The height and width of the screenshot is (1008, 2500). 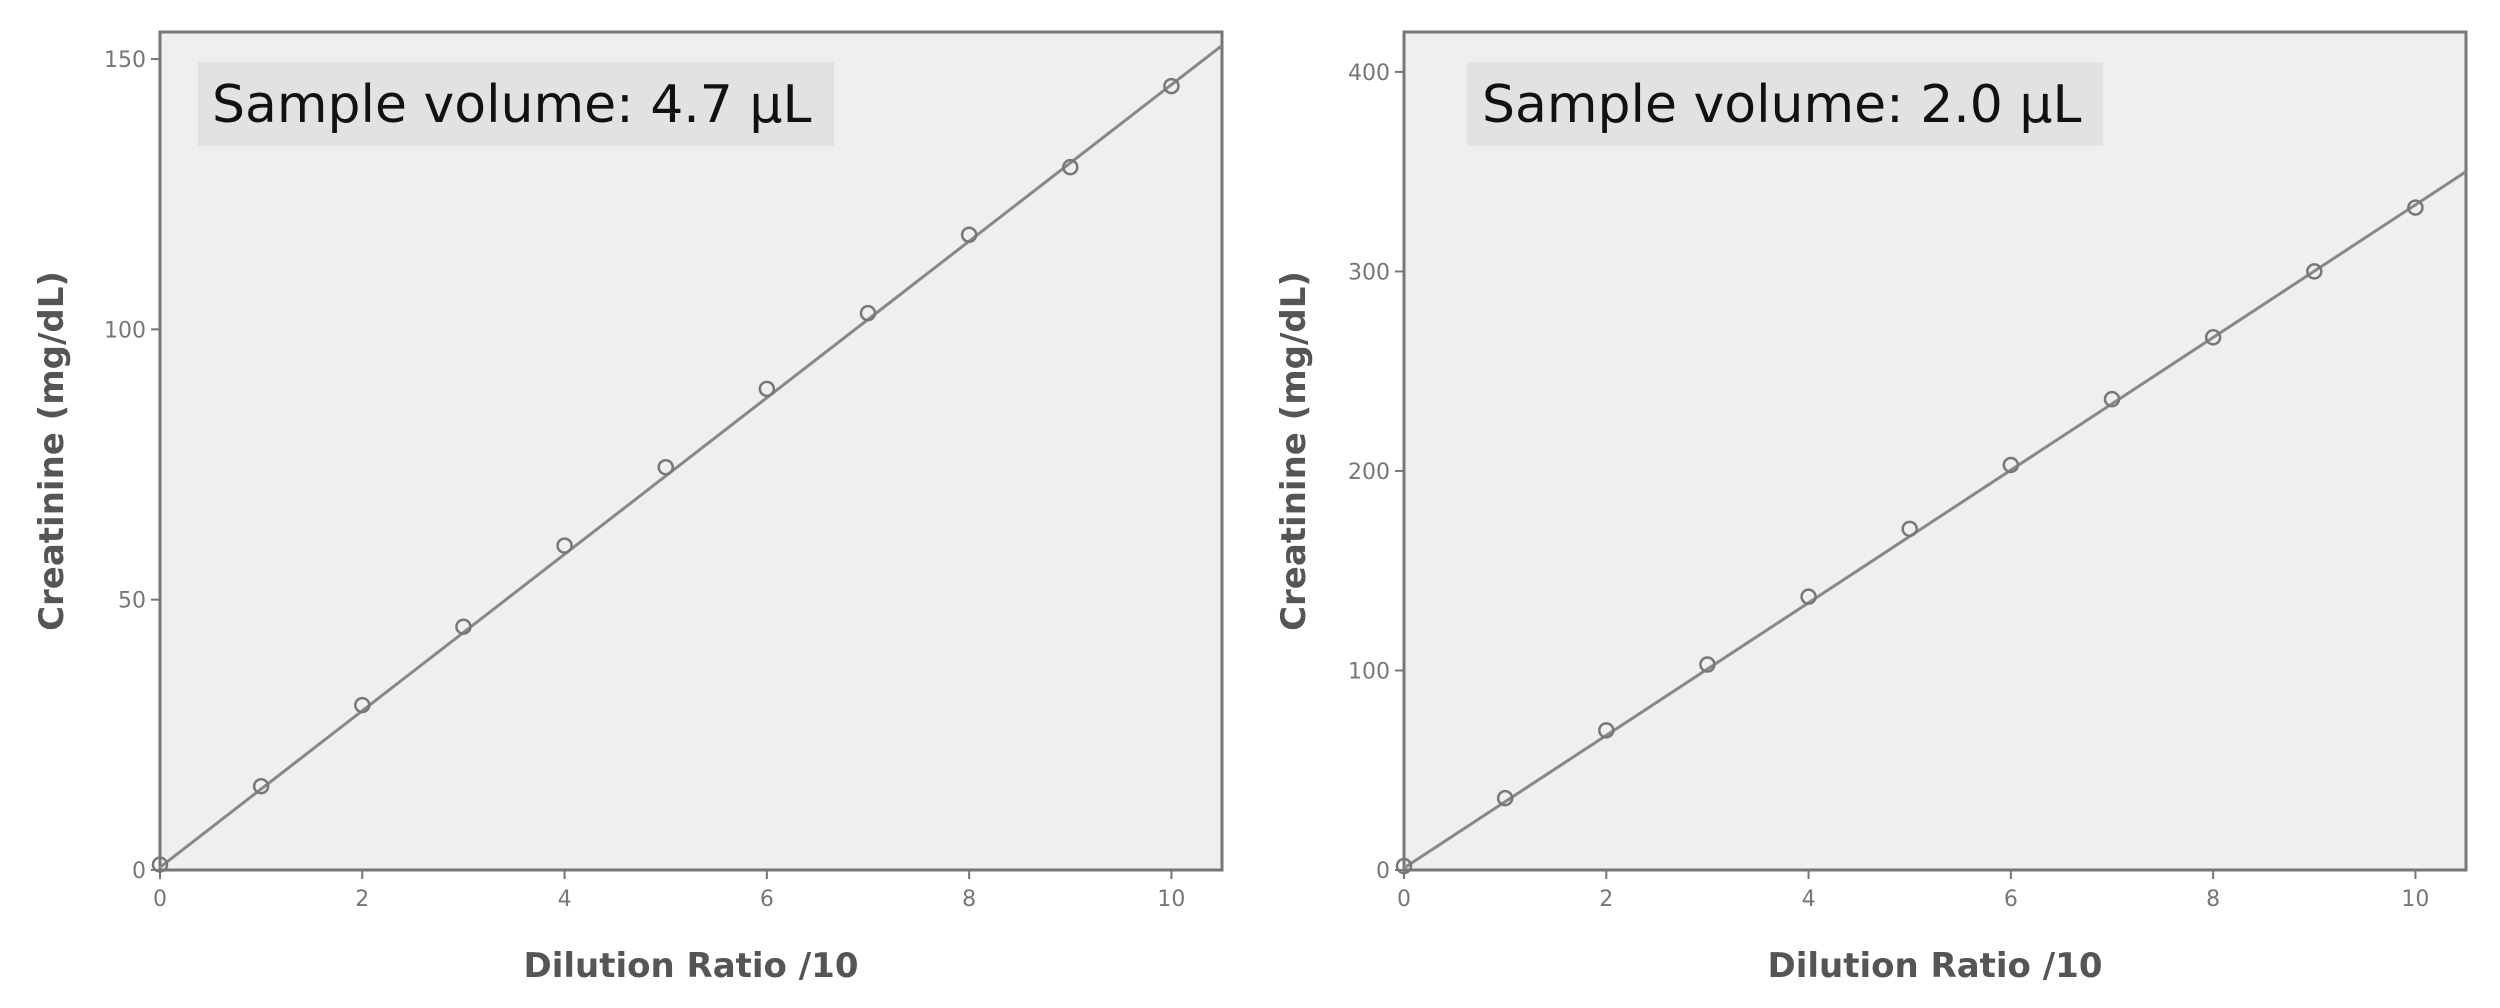 What do you see at coordinates (1369, 73) in the screenshot?
I see `y-tick-label: 400` at bounding box center [1369, 73].